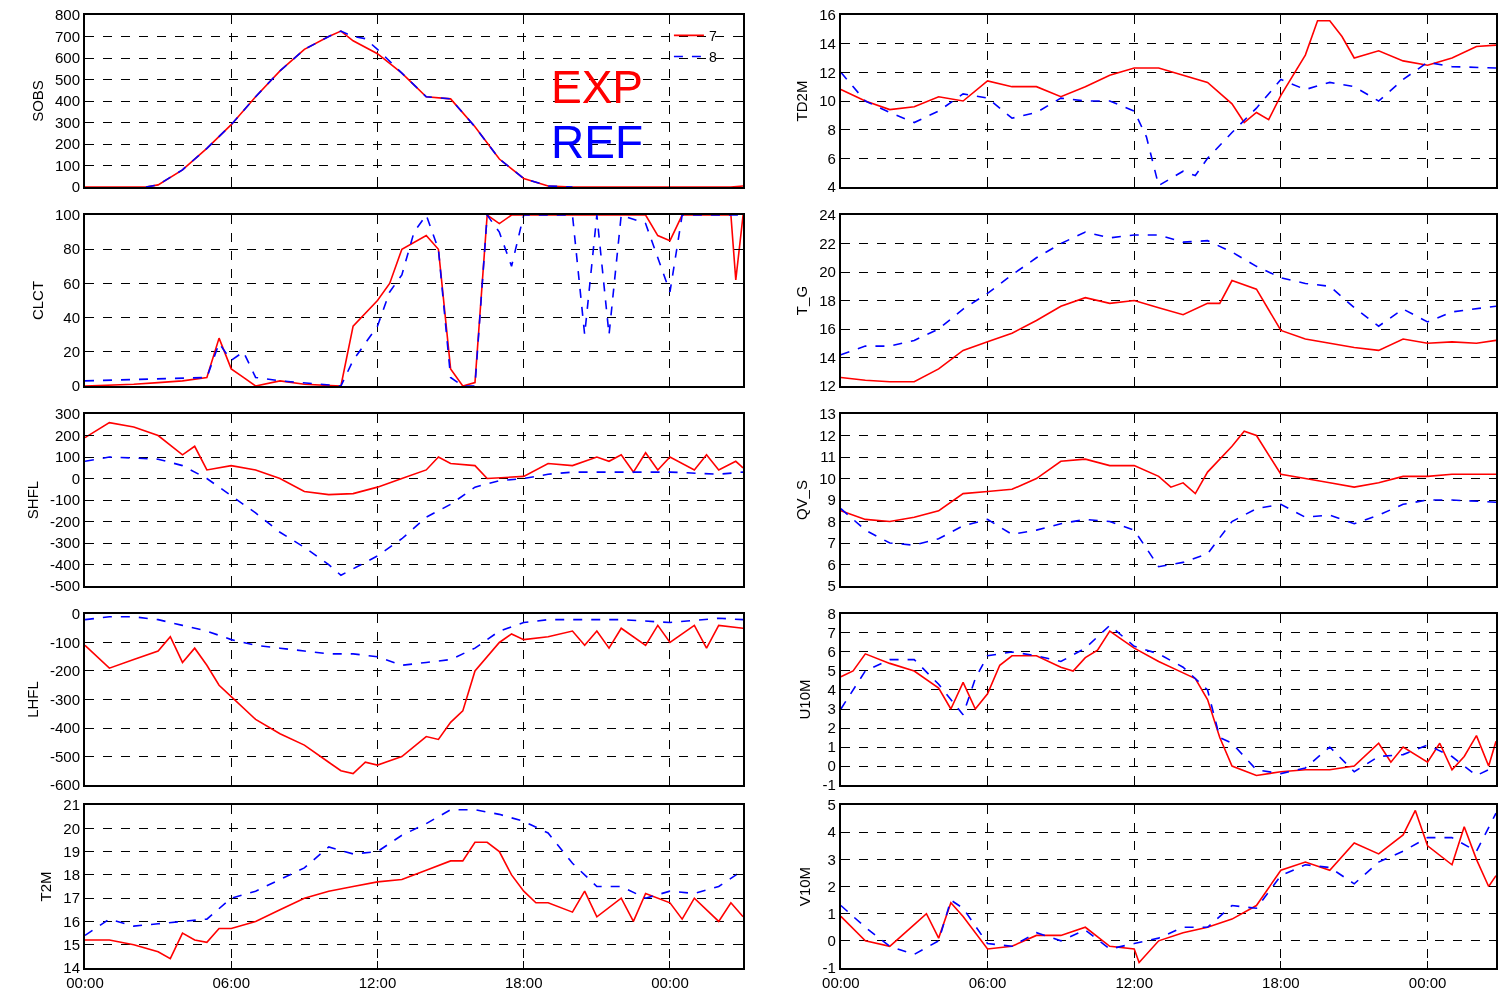 This screenshot has width=1500, height=996. Describe the element at coordinates (71, 944) in the screenshot. I see `y-tick-label: 15` at that location.